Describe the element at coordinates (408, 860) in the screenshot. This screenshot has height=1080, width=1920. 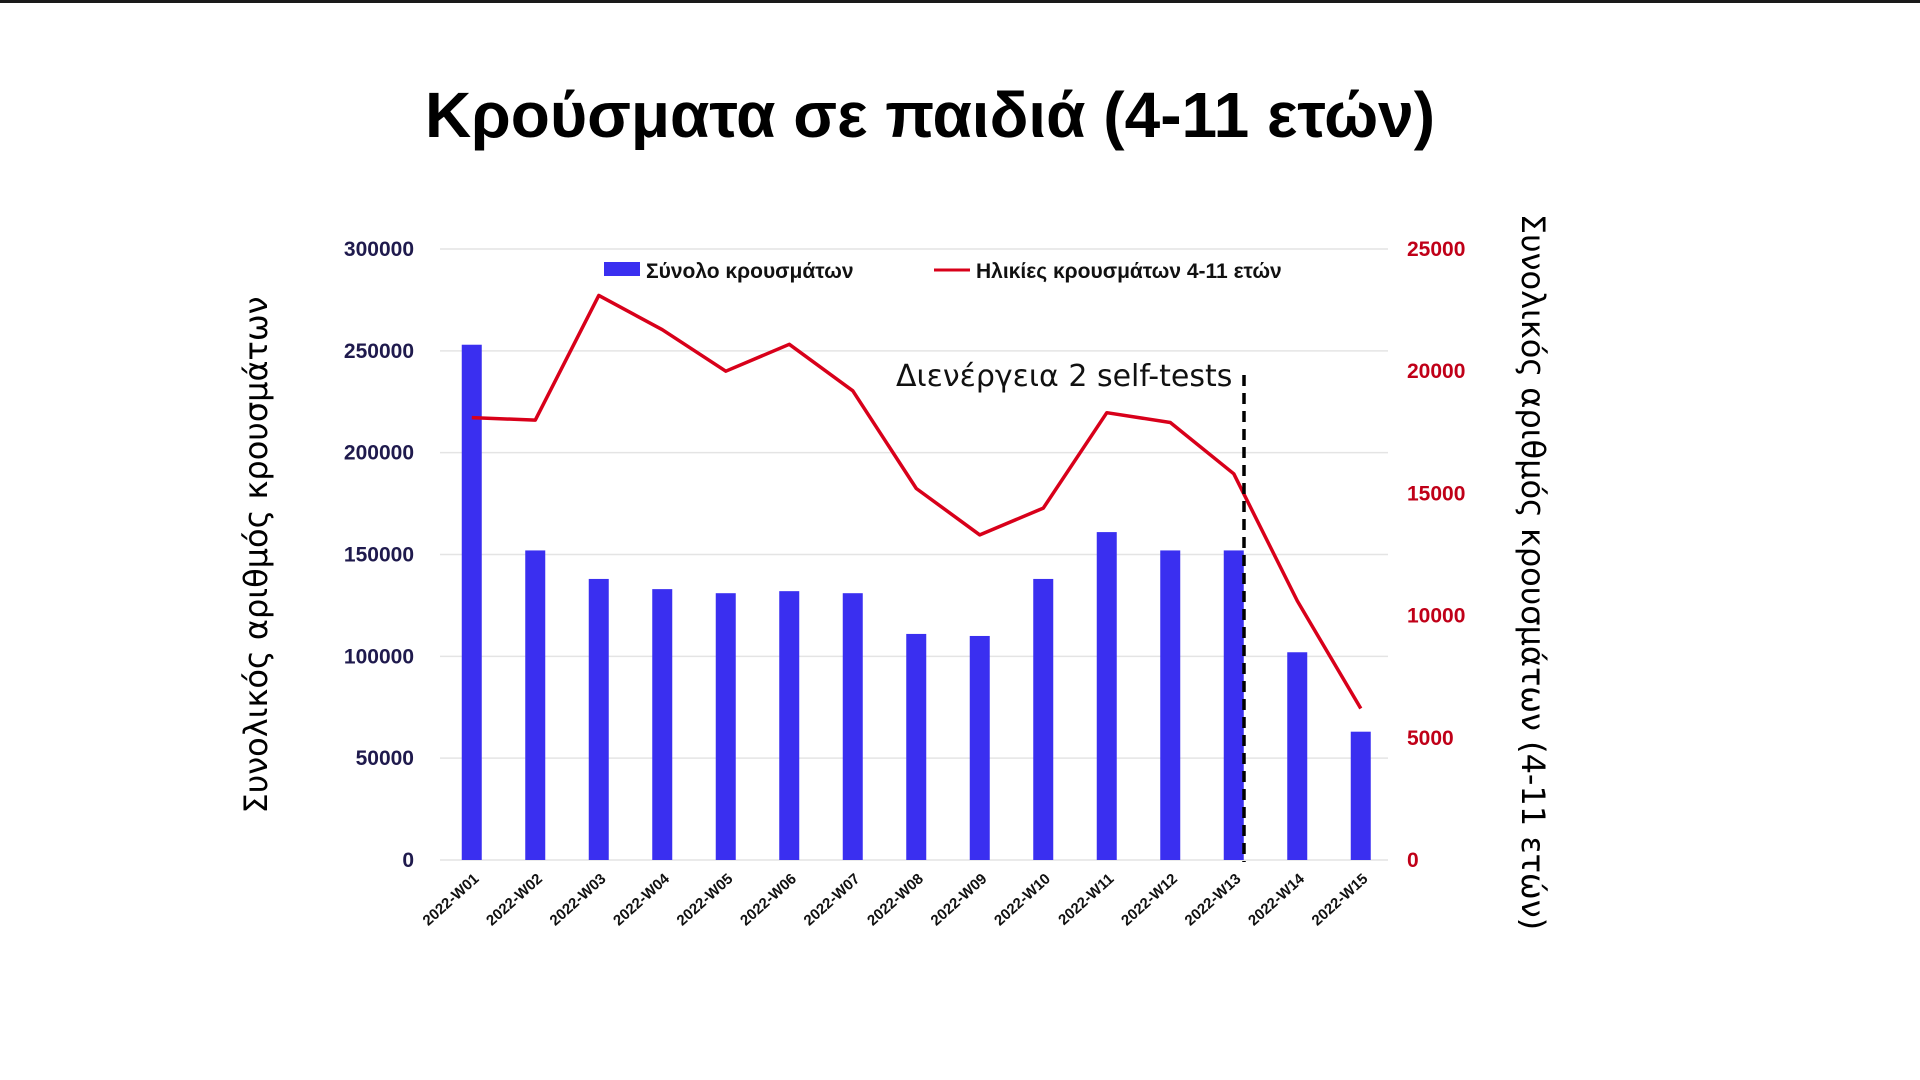
I see `left-tick-label: 0` at that location.